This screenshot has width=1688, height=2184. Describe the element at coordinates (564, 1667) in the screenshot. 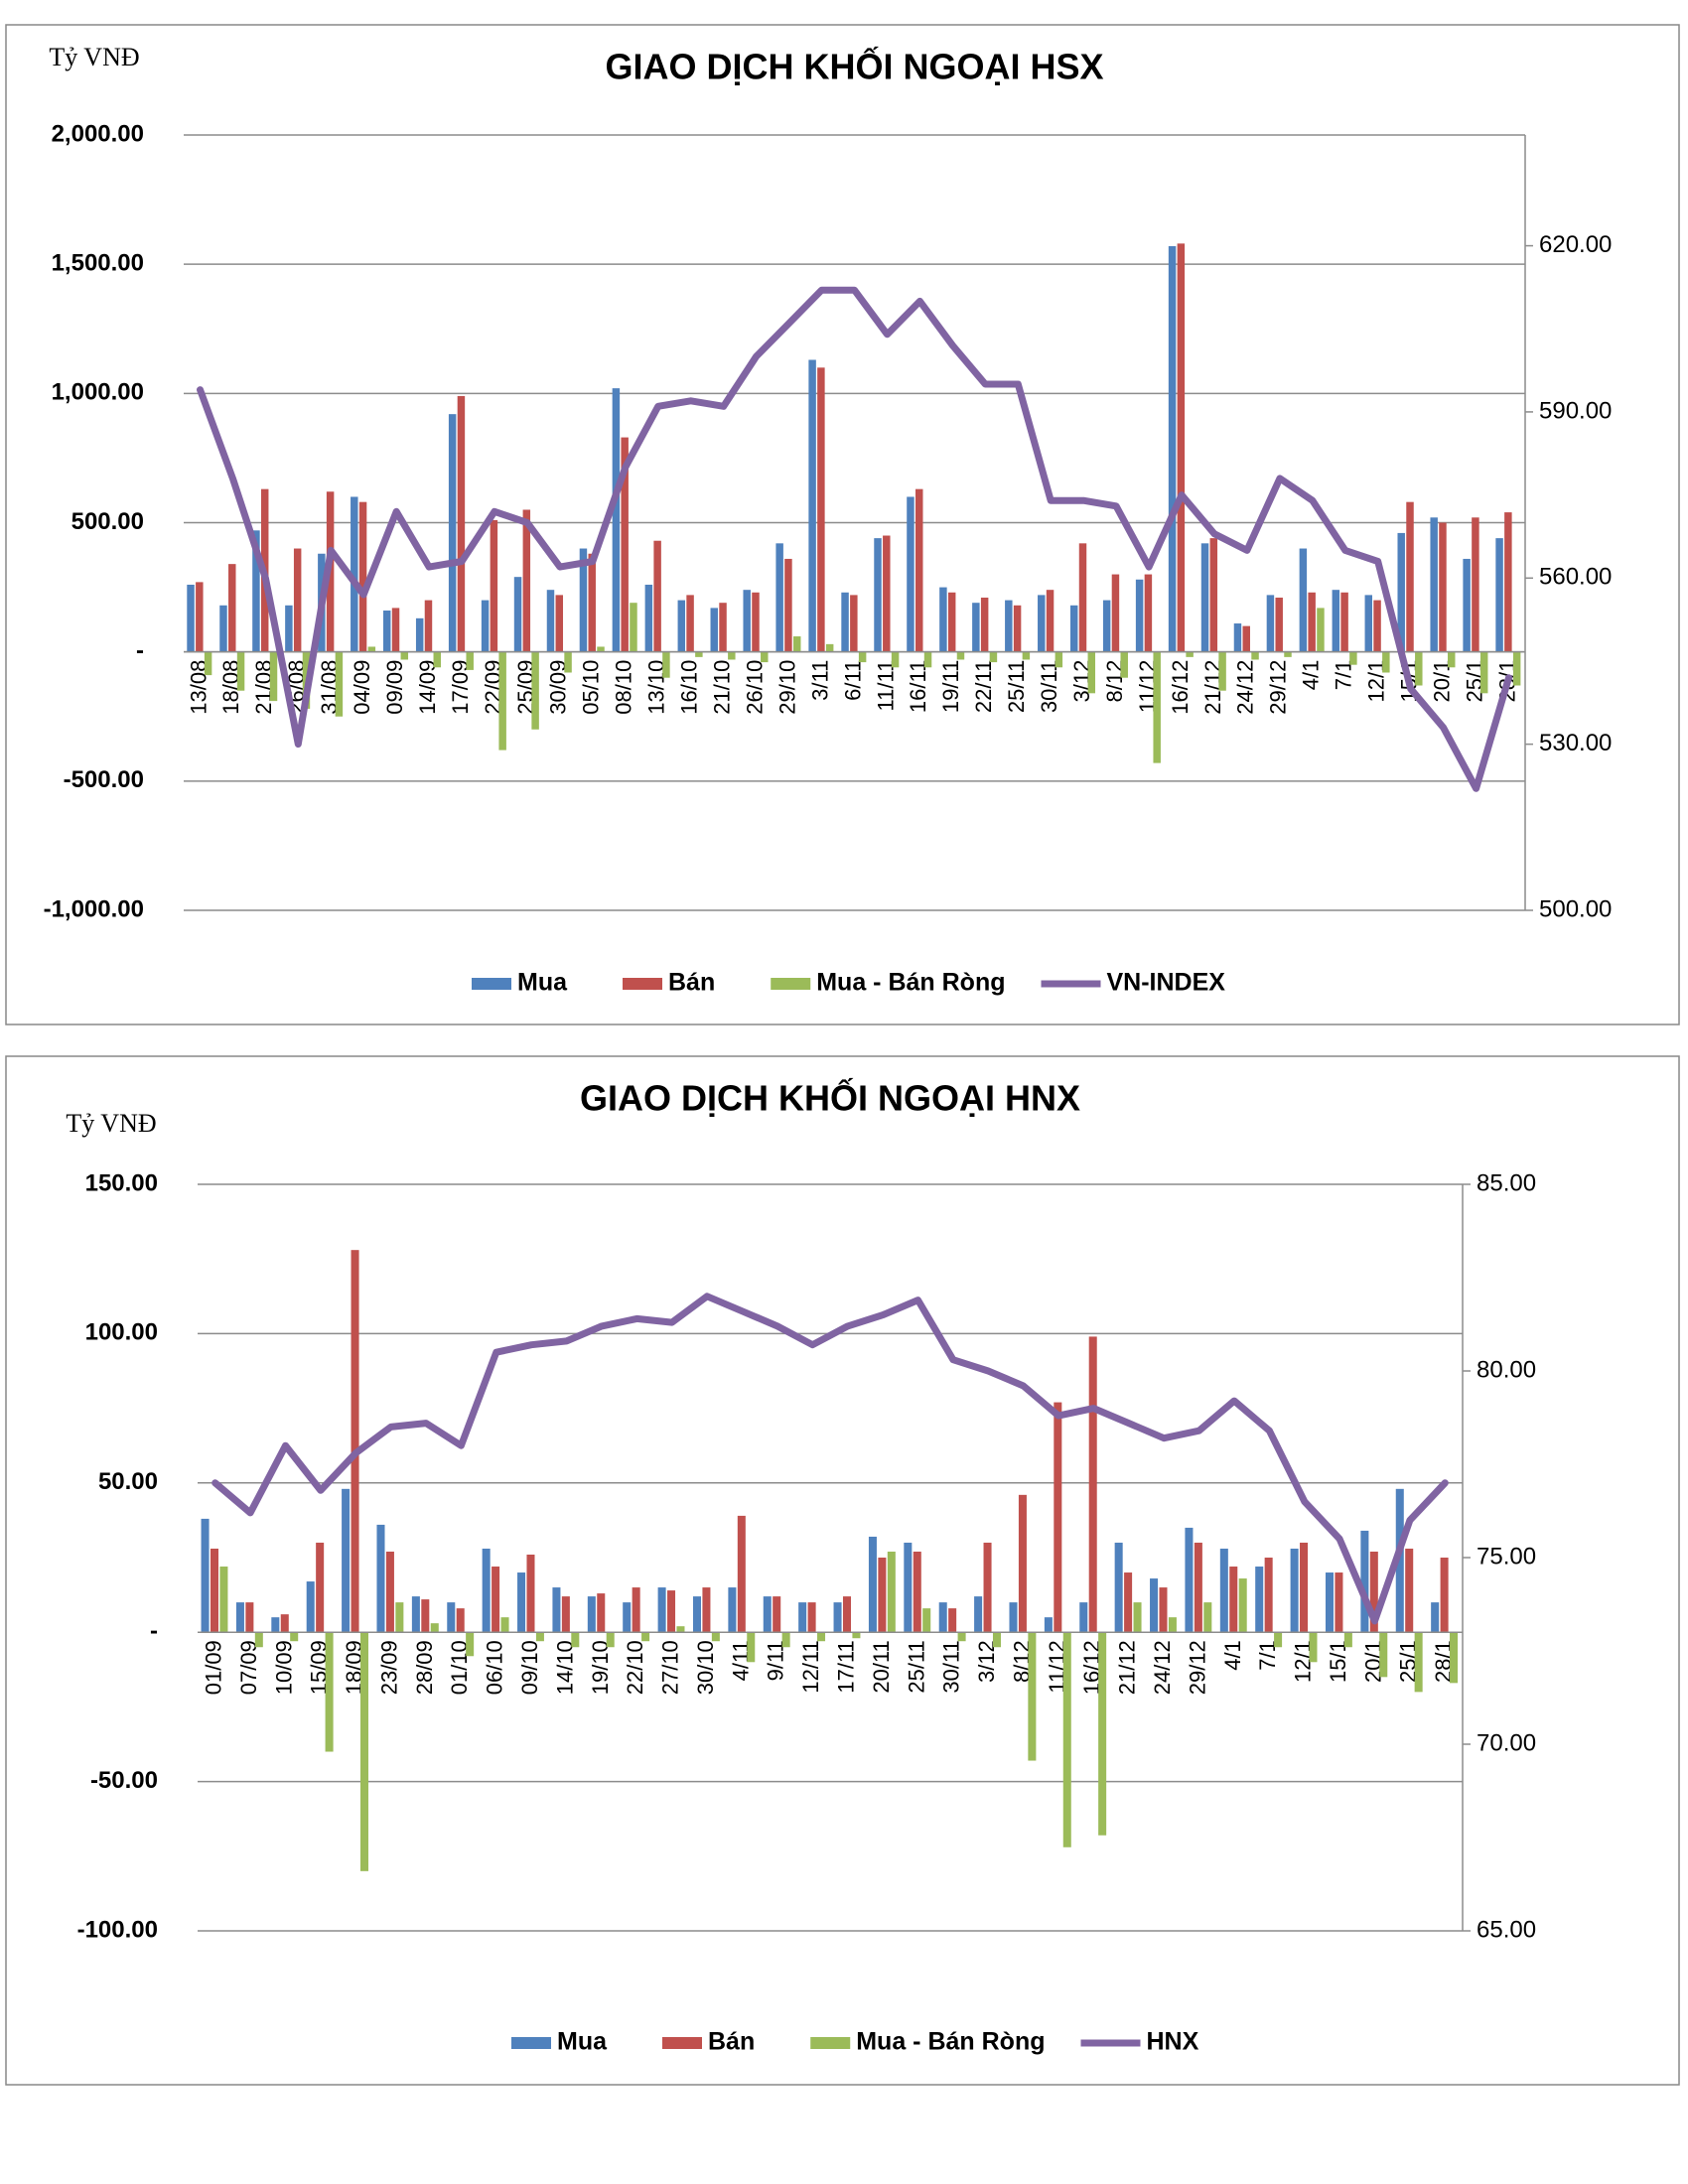

I see `x-tick-label: 14/10` at that location.